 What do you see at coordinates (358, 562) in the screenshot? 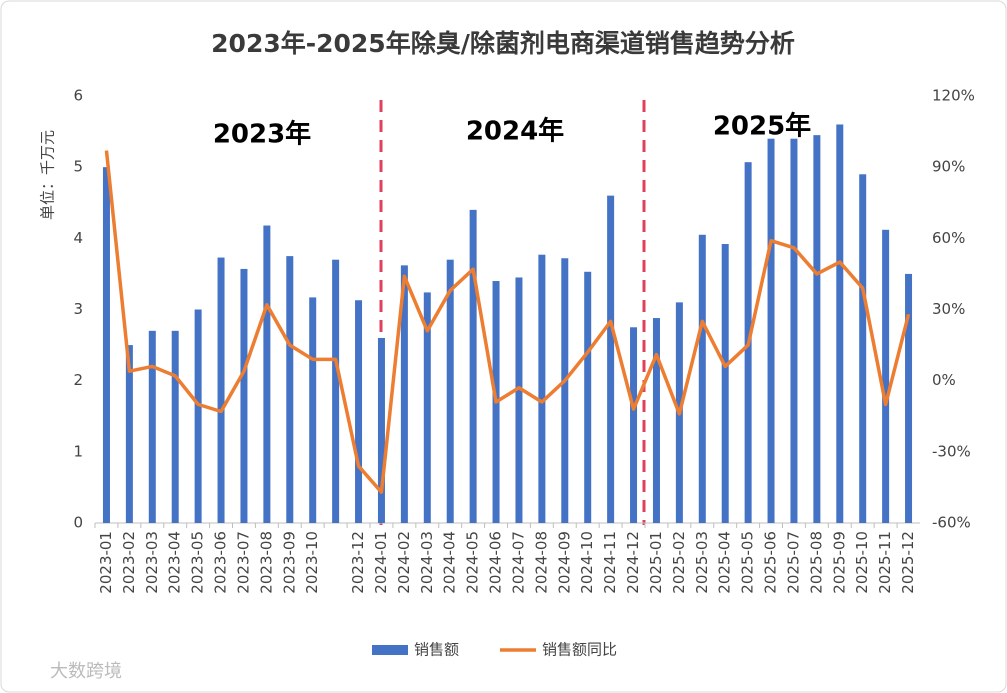
I see `x-tick-label: 2023-12` at bounding box center [358, 562].